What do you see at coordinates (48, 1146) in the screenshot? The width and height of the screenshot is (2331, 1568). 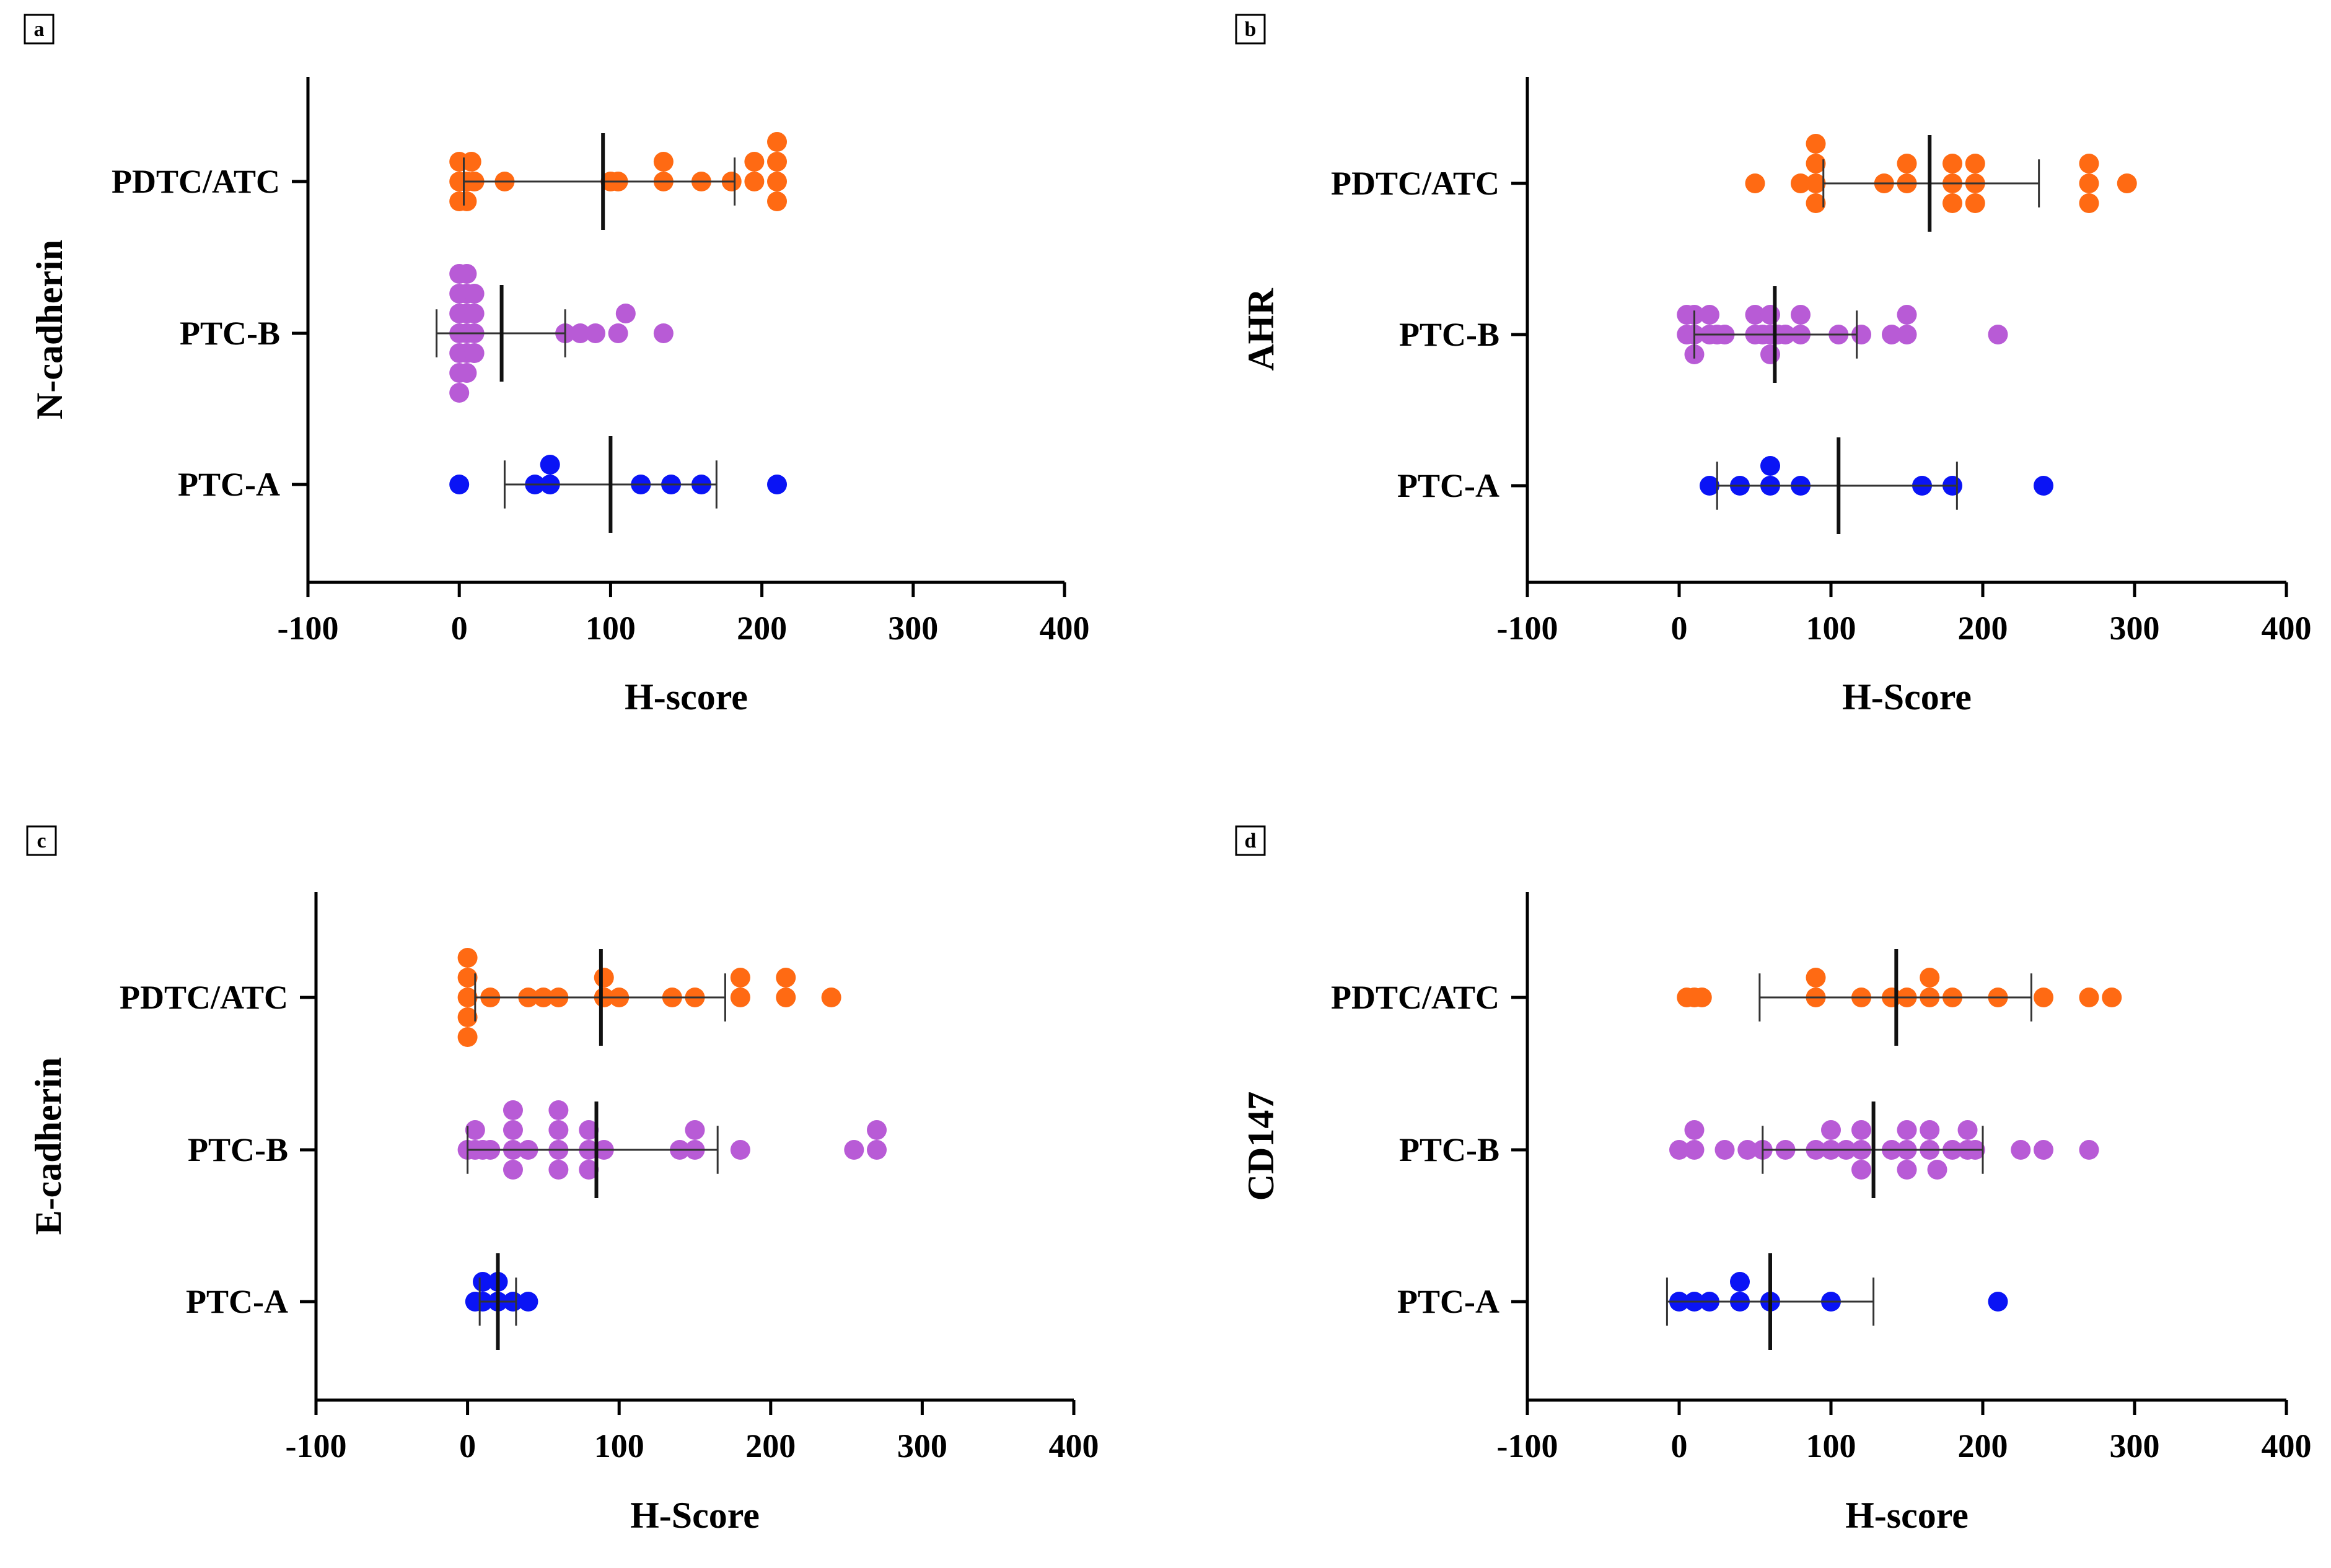 I see `y-axis-label: E-cadherin` at bounding box center [48, 1146].